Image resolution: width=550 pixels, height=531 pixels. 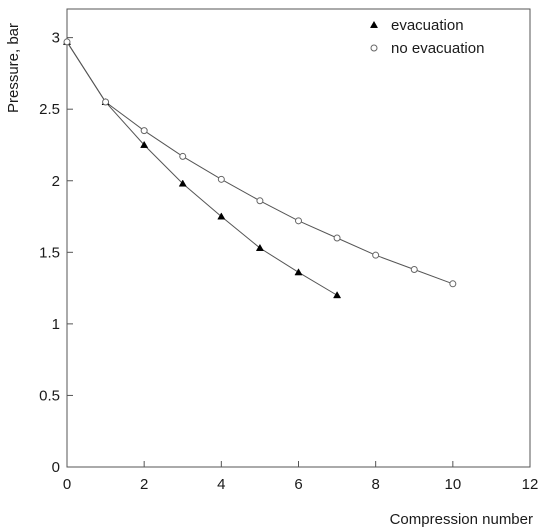 I want to click on legend: evacuation no evacuation, so click(x=426, y=37).